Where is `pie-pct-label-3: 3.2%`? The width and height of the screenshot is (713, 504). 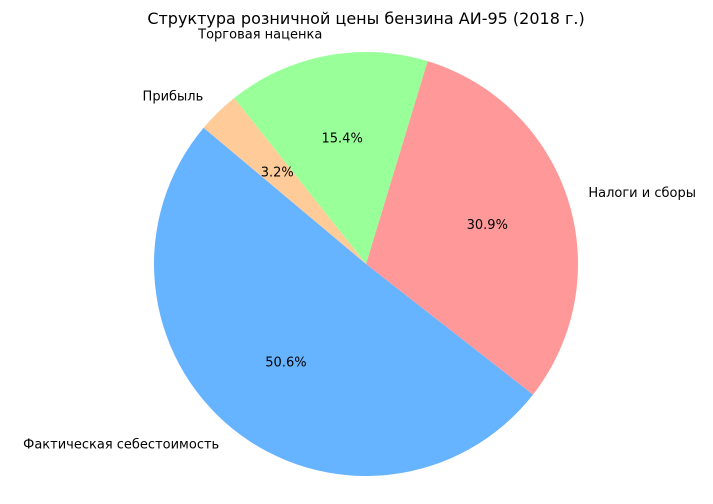
pie-pct-label-3: 3.2% is located at coordinates (277, 172).